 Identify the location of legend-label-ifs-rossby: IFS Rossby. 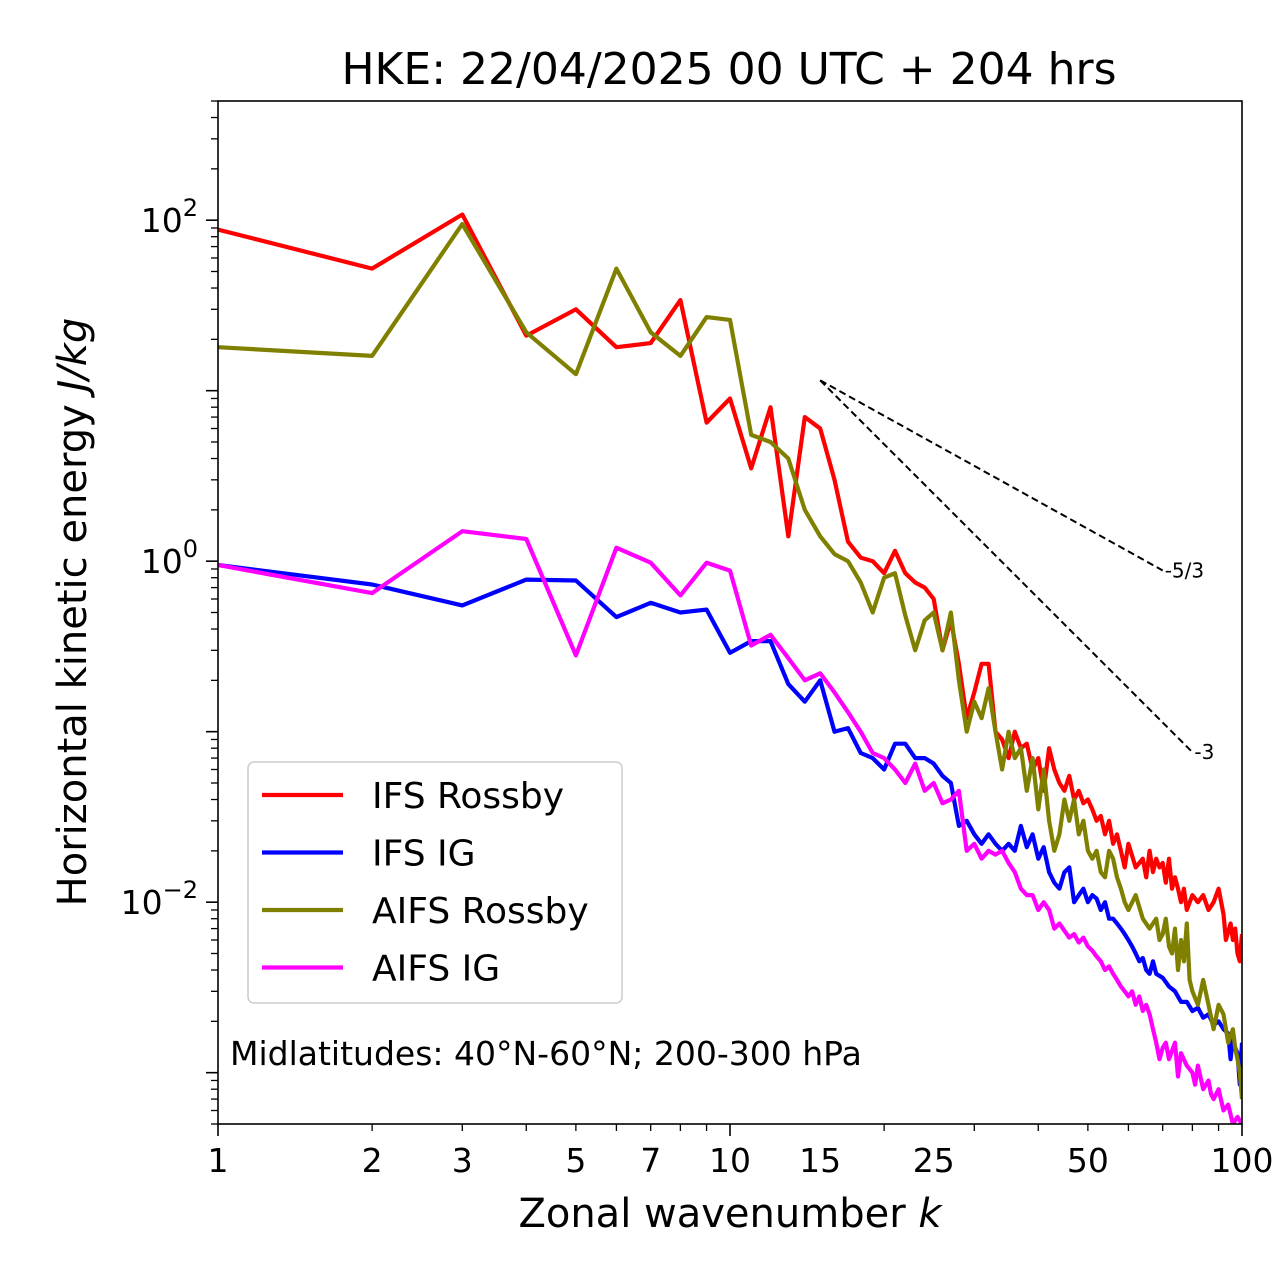
(468, 796).